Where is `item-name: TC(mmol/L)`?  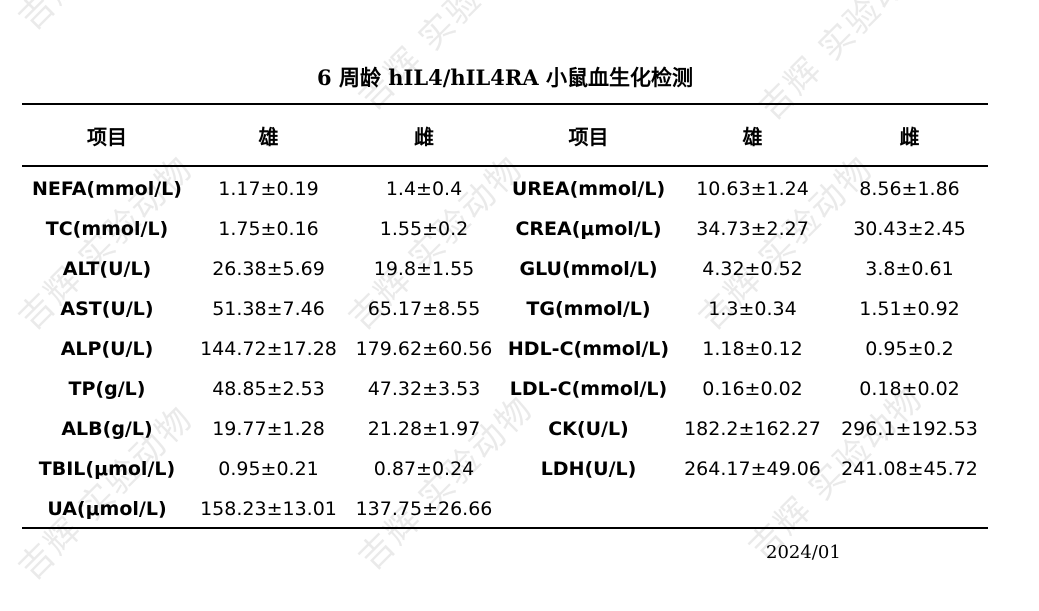
item-name: TC(mmol/L) is located at coordinates (107, 229).